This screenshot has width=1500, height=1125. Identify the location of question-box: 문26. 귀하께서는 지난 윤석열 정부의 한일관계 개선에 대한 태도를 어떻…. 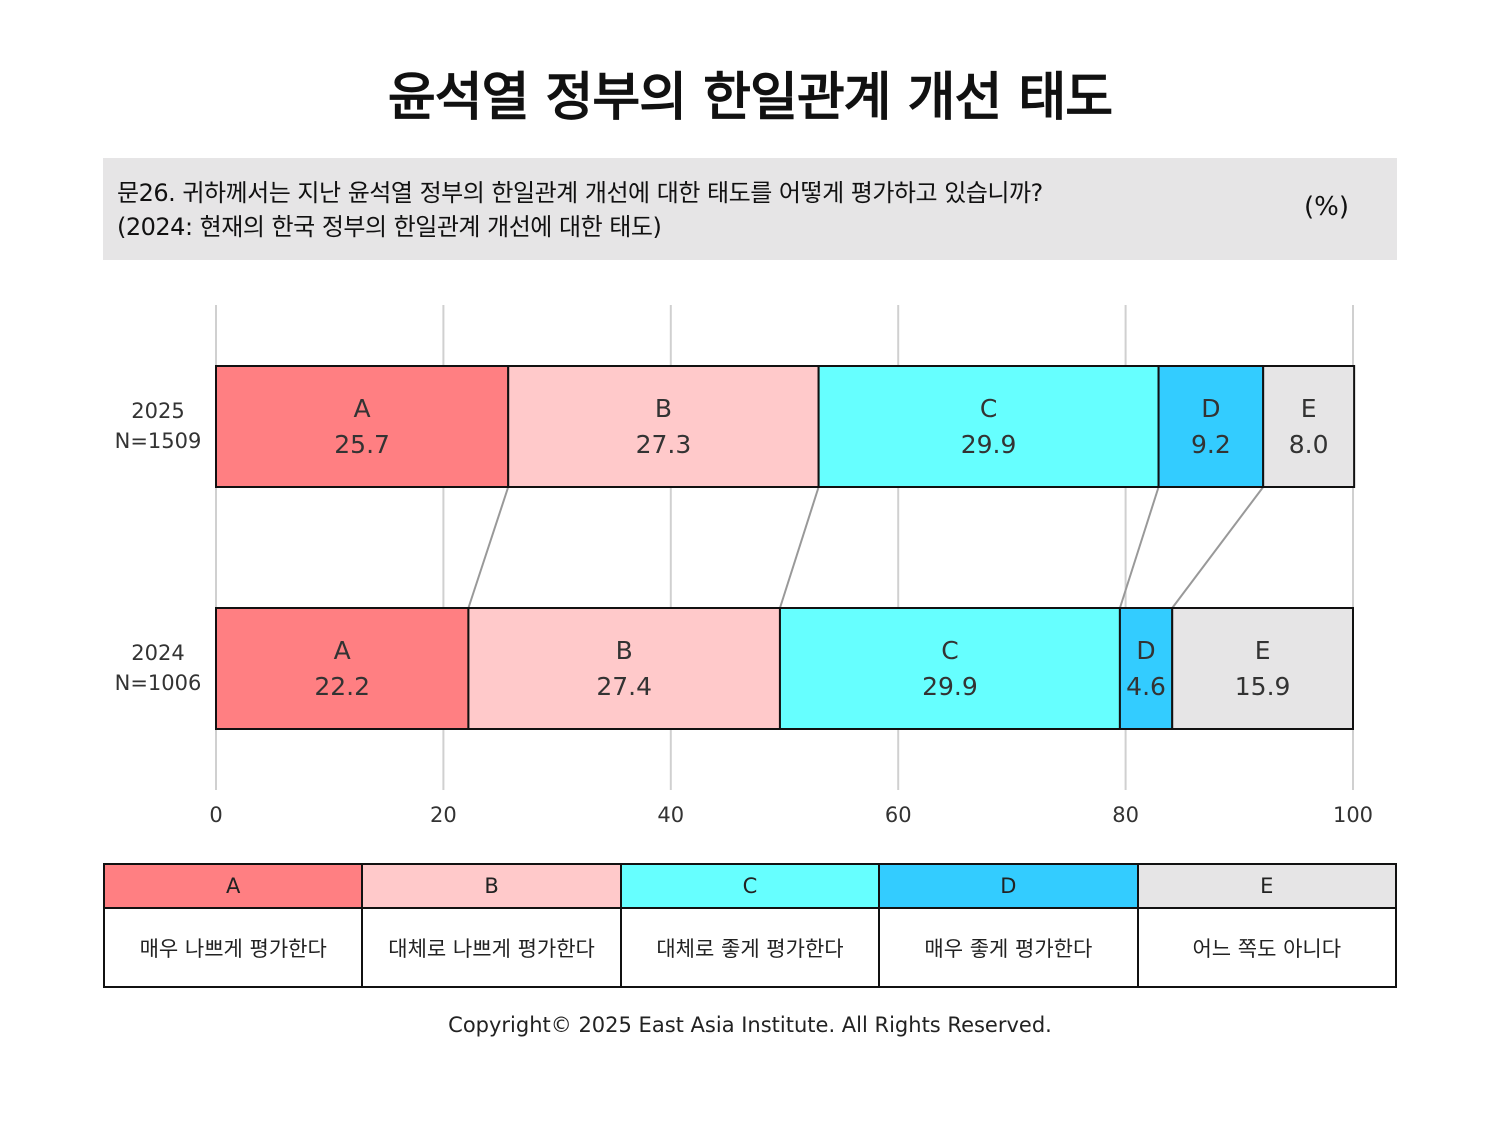
(750, 209).